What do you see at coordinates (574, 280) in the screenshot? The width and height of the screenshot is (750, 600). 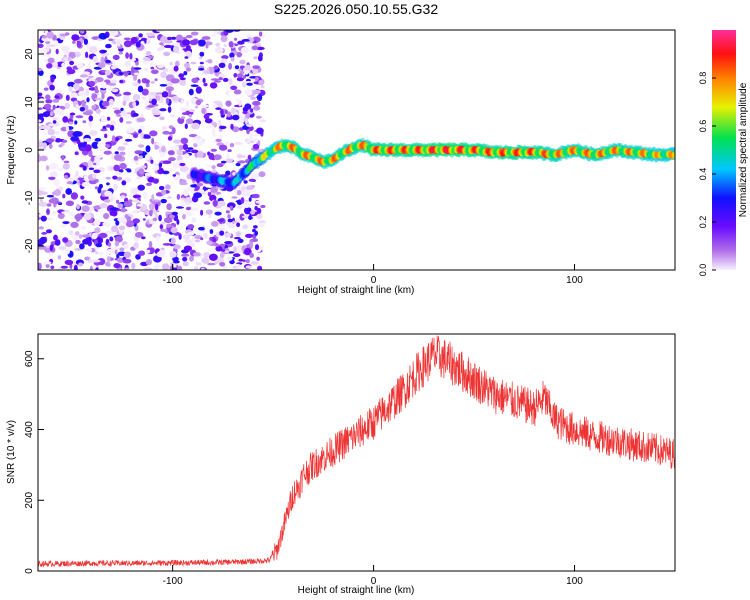 I see `x-tick-label: 100` at bounding box center [574, 280].